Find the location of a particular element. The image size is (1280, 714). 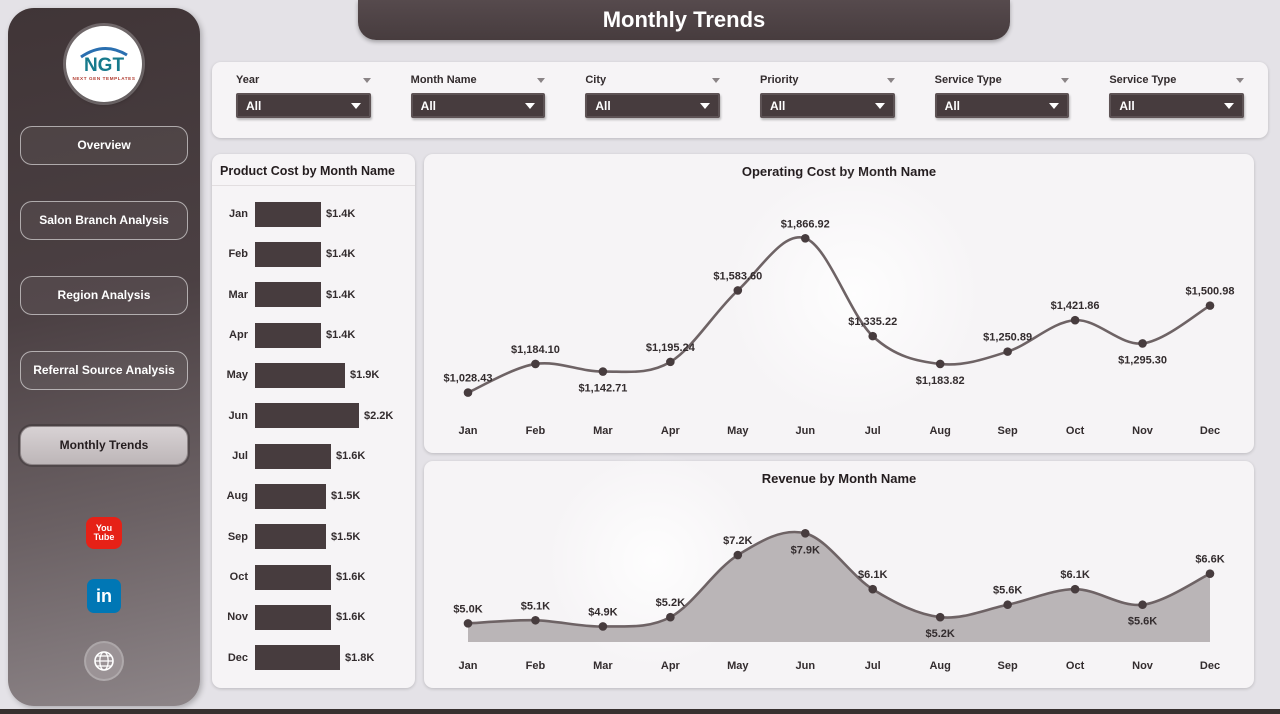

sidebar-item-overview: Overview is located at coordinates (104, 145).